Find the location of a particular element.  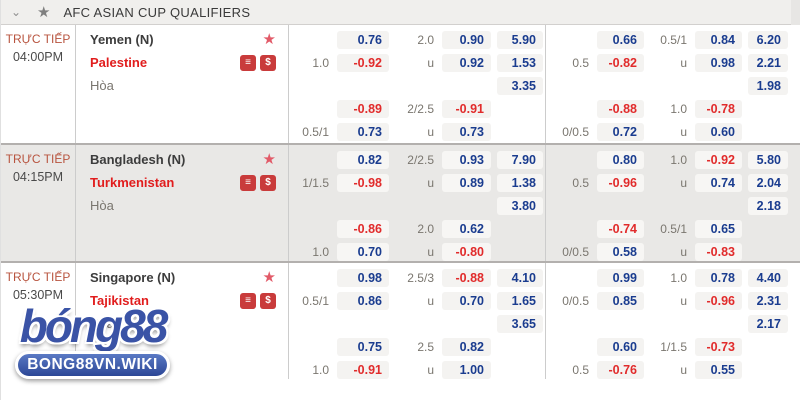

odds-value: 1.00 is located at coordinates (466, 369).